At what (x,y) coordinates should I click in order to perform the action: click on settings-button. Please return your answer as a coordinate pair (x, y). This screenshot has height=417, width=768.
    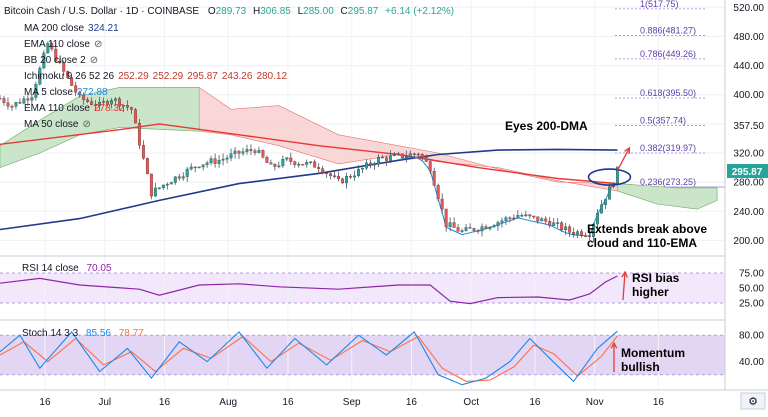
    Looking at the image, I should click on (753, 401).